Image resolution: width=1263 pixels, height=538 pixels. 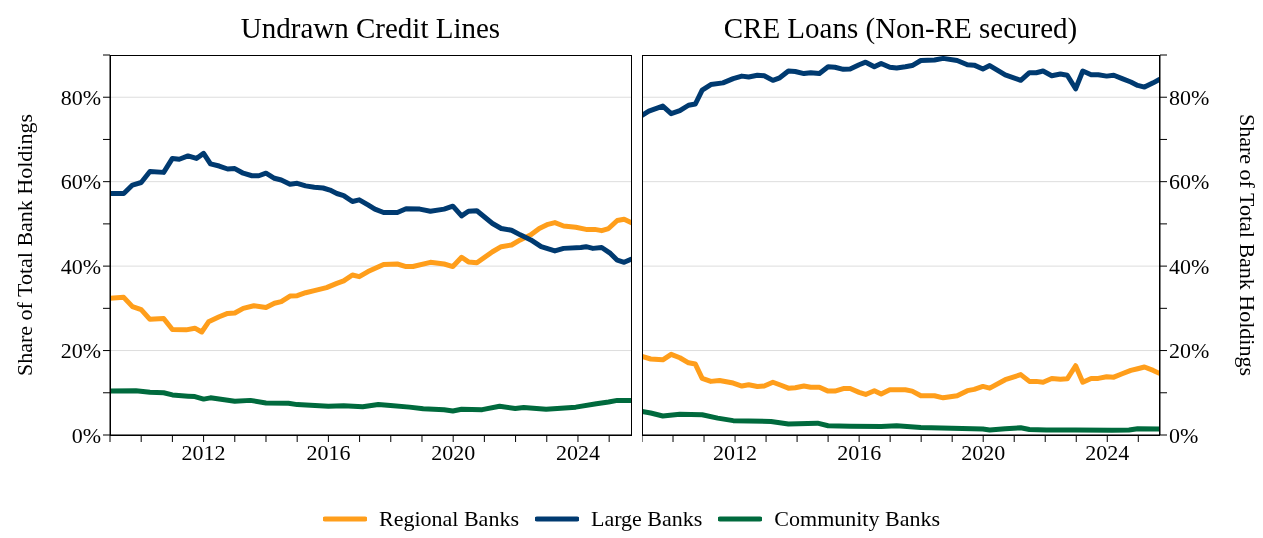 What do you see at coordinates (1189, 351) in the screenshot?
I see `y2-tick-label: 20%` at bounding box center [1189, 351].